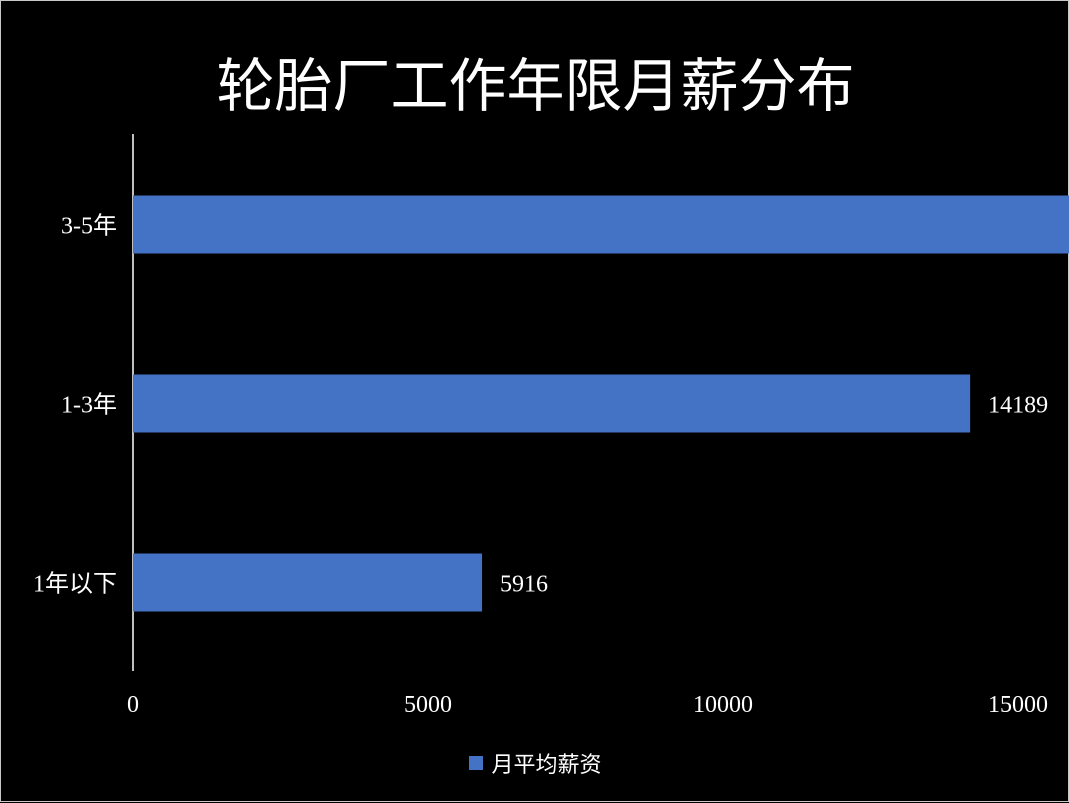  Describe the element at coordinates (89, 226) in the screenshot. I see `category-label-3: 3-5年` at that location.